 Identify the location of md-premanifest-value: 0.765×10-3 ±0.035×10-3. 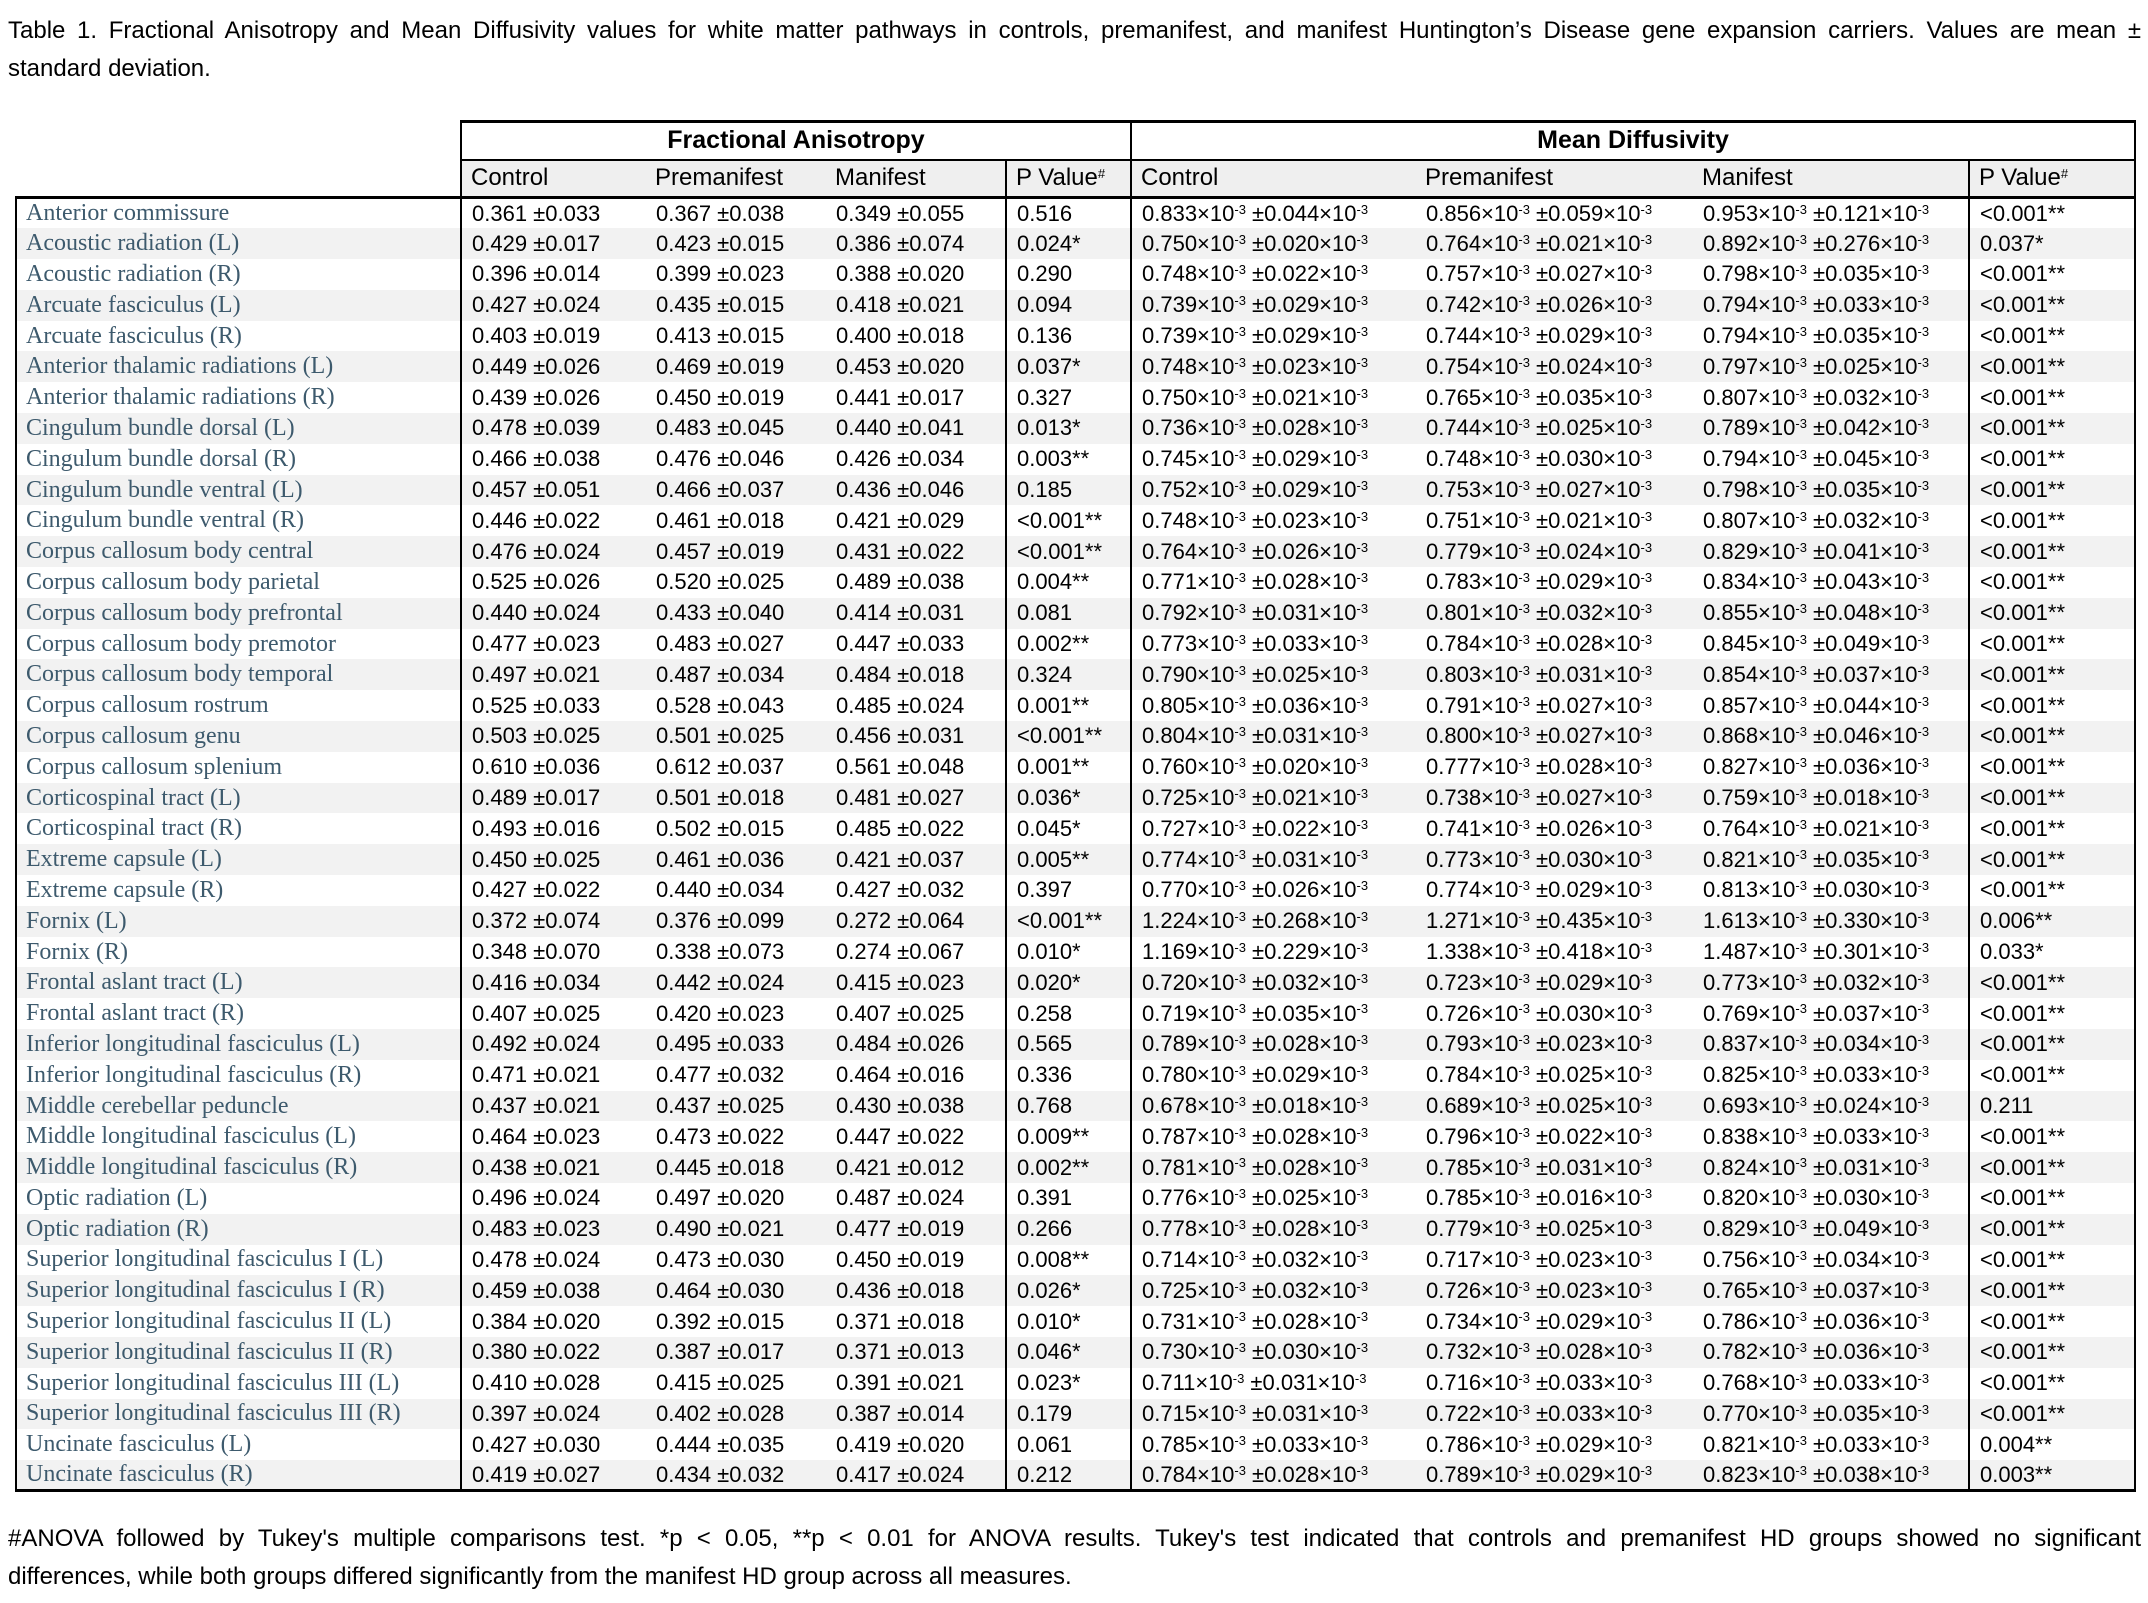
(1554, 398).